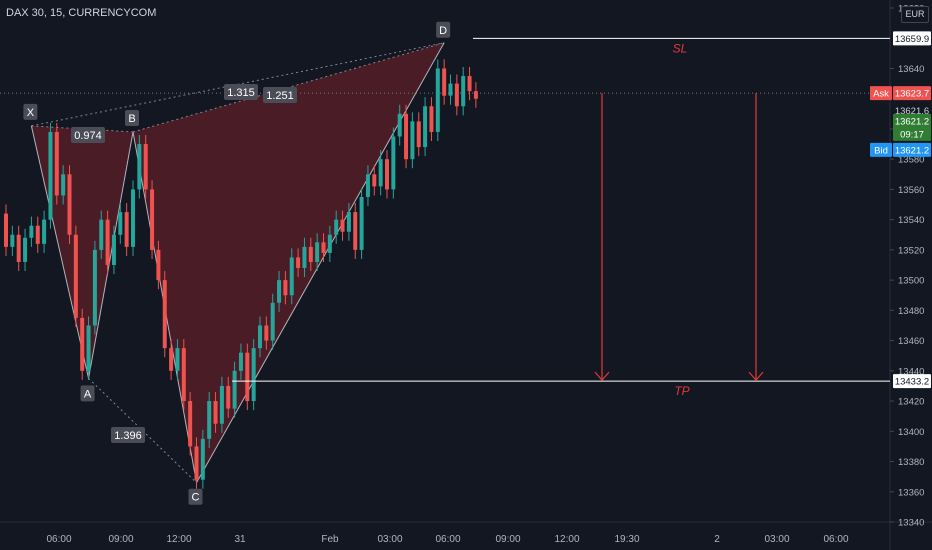  What do you see at coordinates (911, 402) in the screenshot?
I see `y-tick-label: 13420` at bounding box center [911, 402].